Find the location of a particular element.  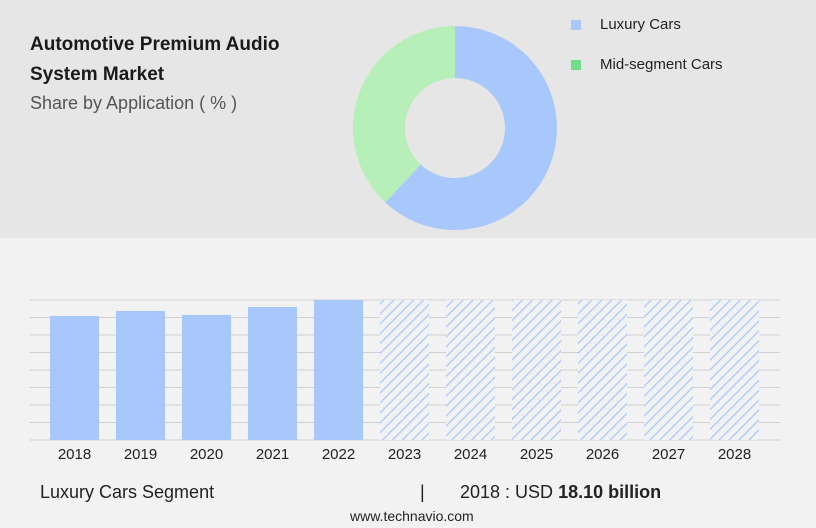

x-tick-label: 2021 is located at coordinates (272, 454).